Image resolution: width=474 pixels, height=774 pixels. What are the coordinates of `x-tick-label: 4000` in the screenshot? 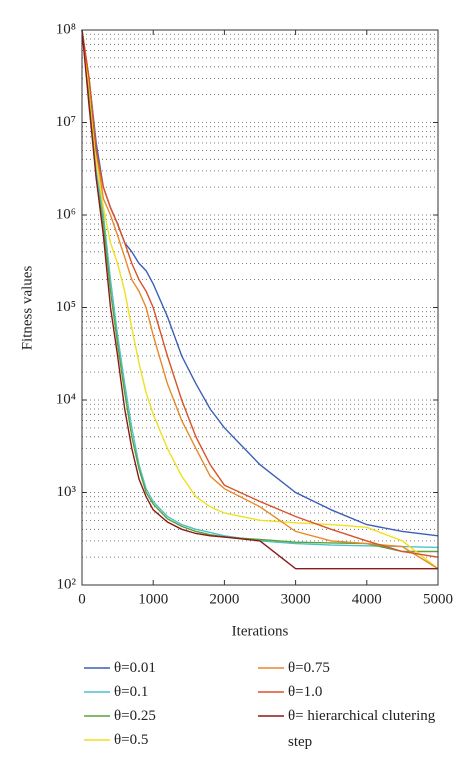 It's located at (367, 599).